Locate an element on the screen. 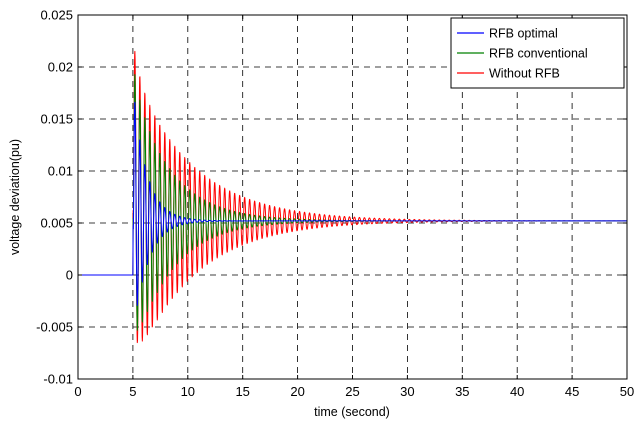 This screenshot has height=421, width=634. legend-entry: RFB optimal is located at coordinates (523, 34).